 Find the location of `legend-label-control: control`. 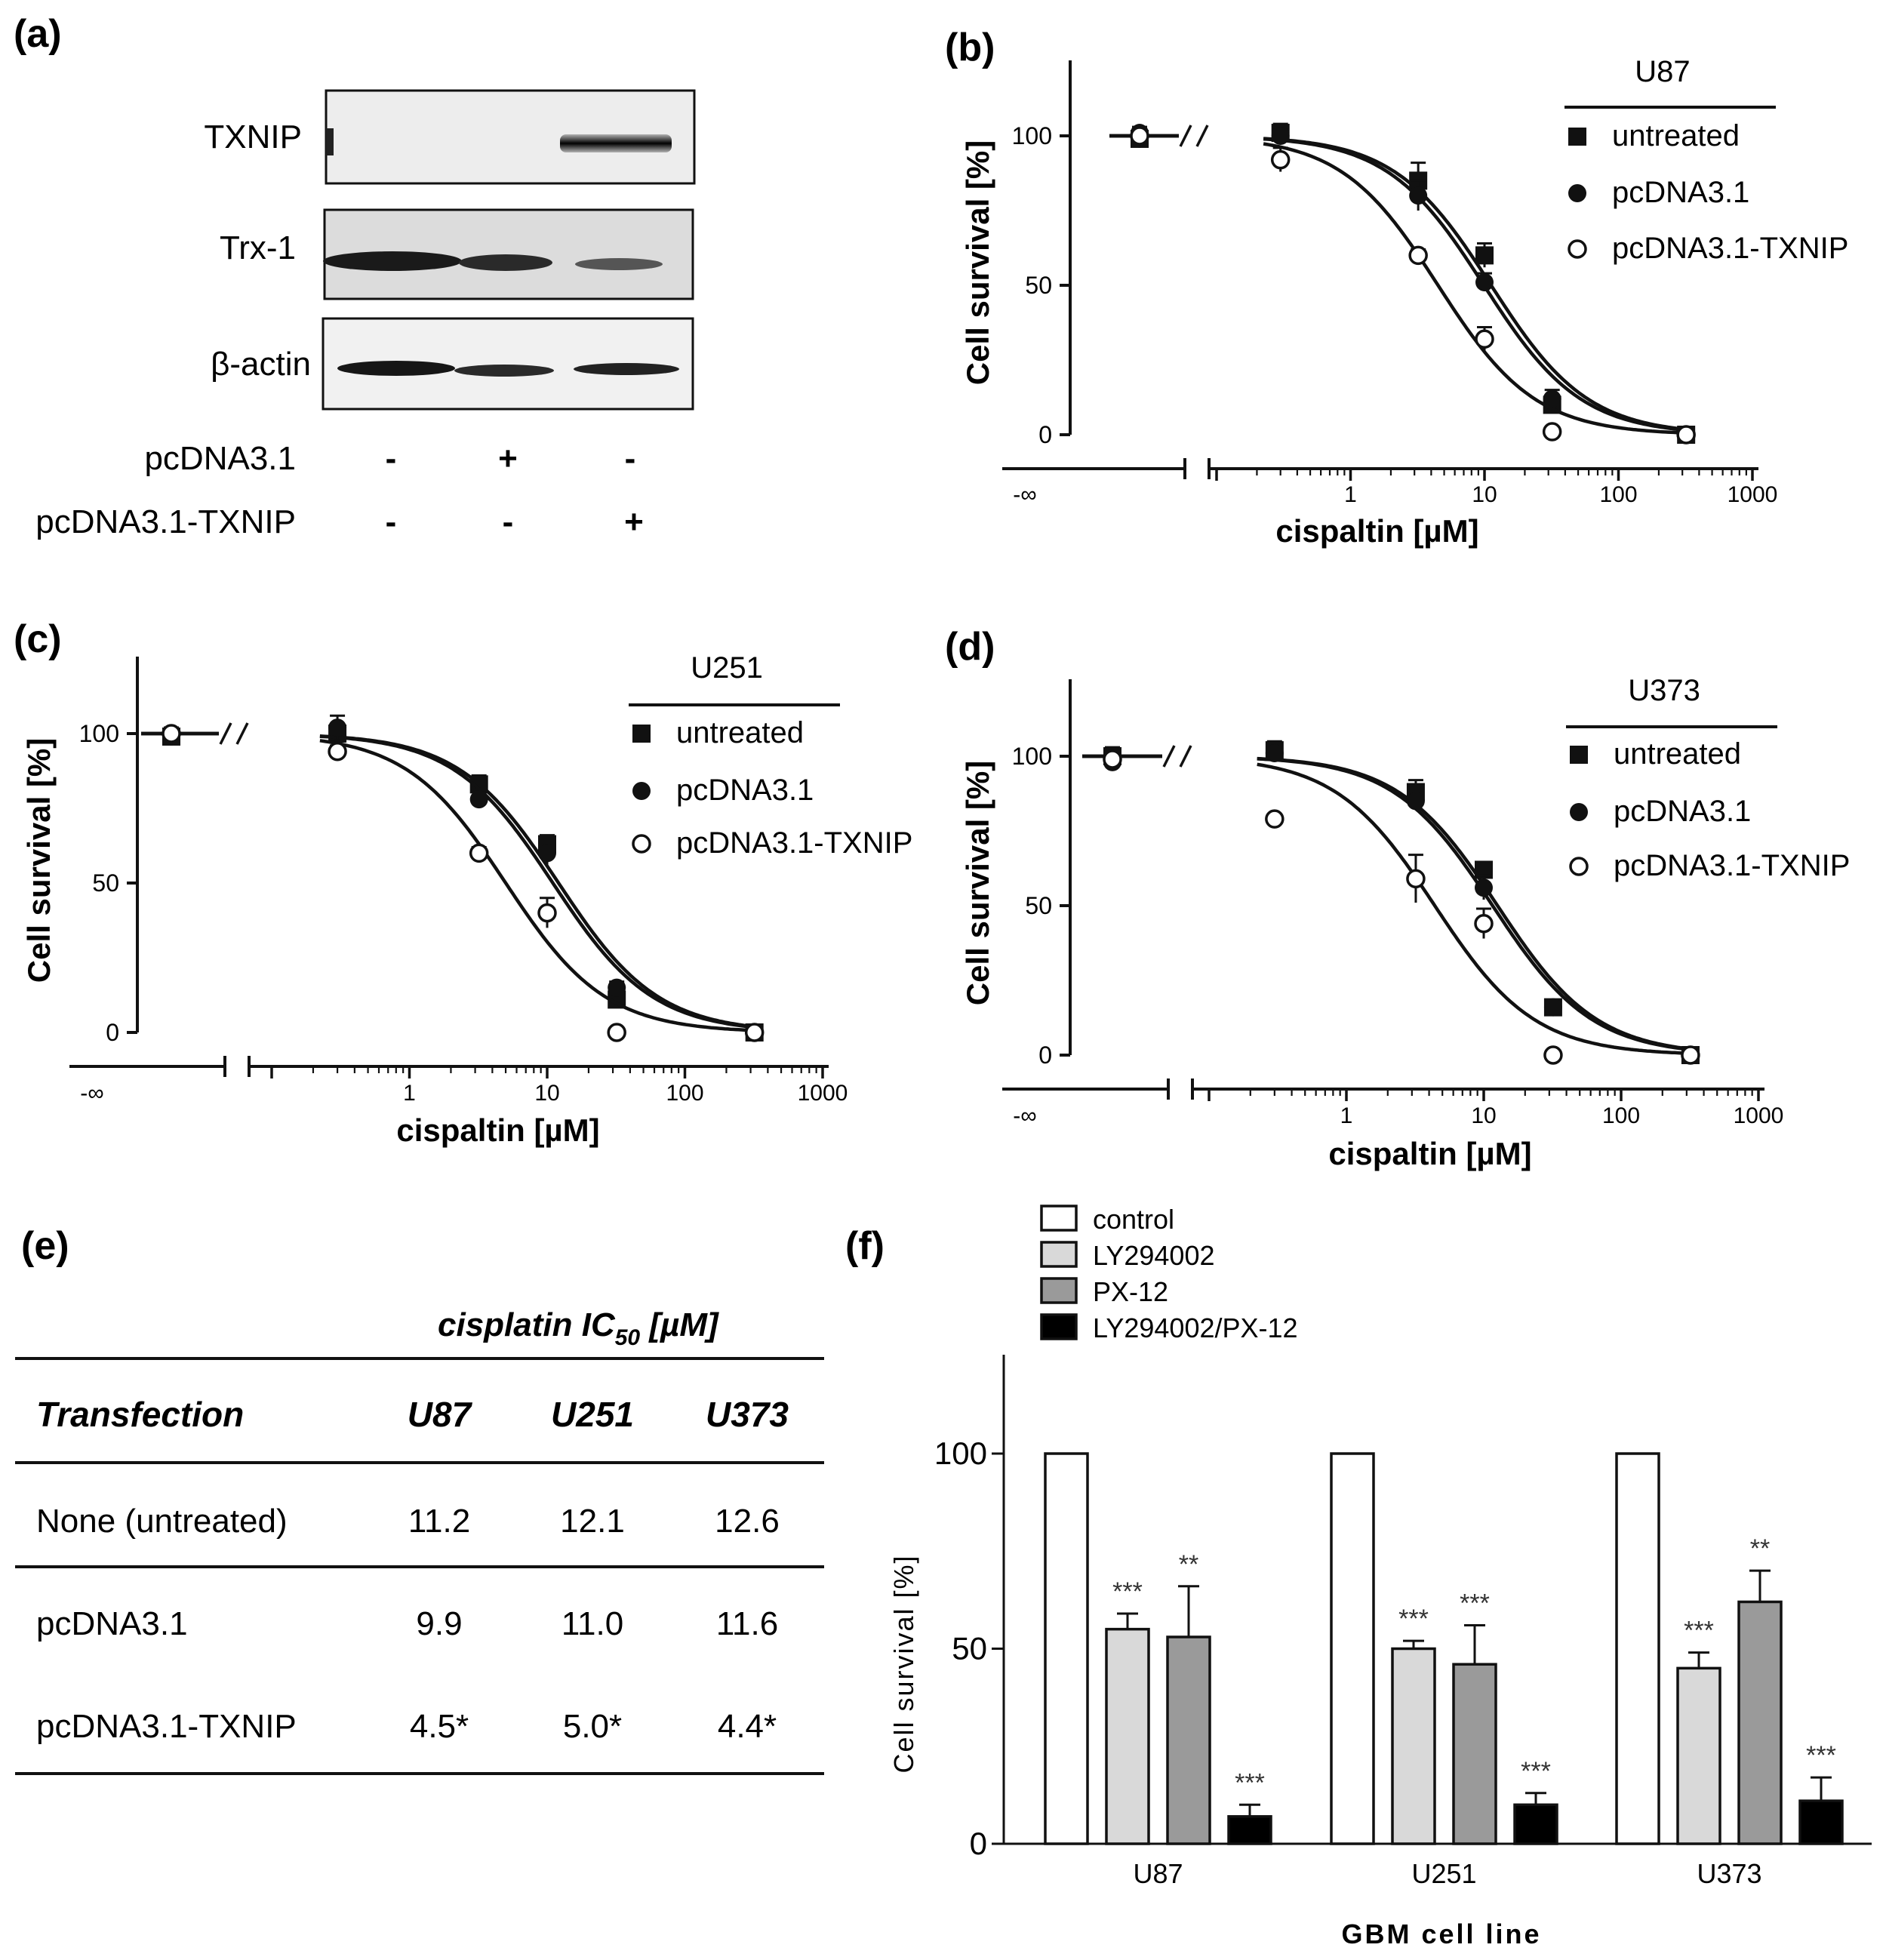

legend-label-control: control is located at coordinates (1134, 1219).